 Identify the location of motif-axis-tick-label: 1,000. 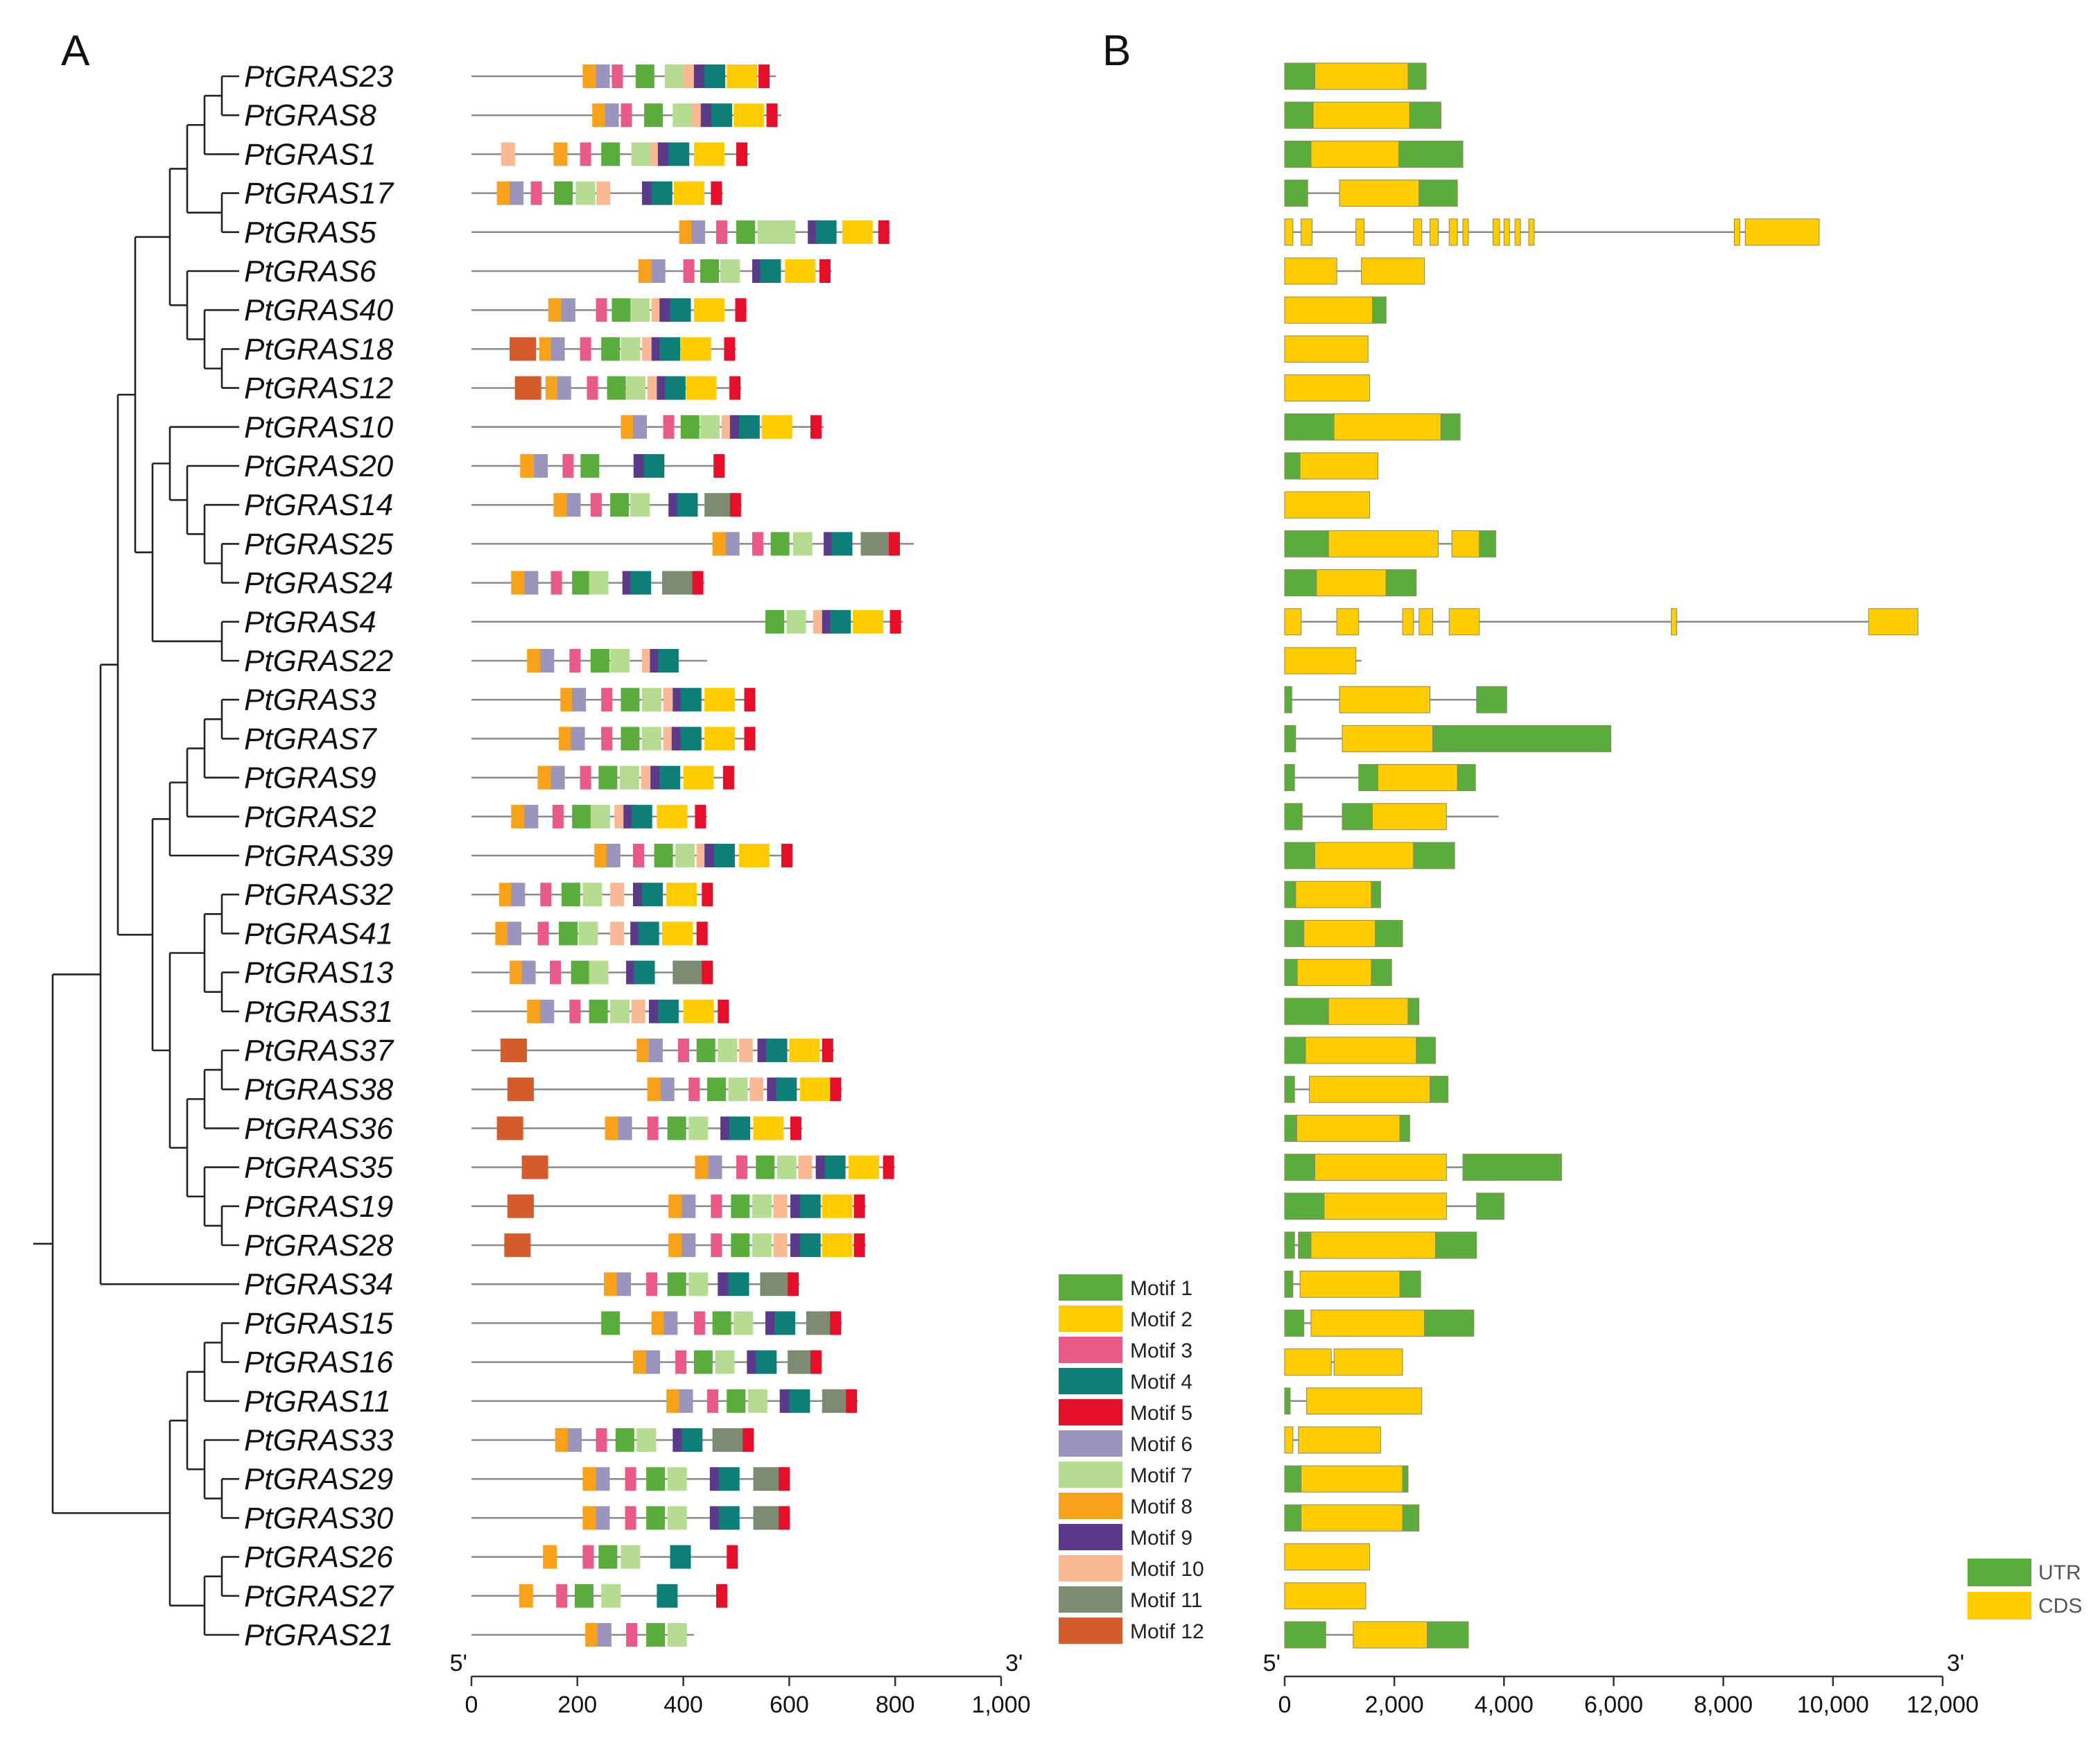
(1000, 1705).